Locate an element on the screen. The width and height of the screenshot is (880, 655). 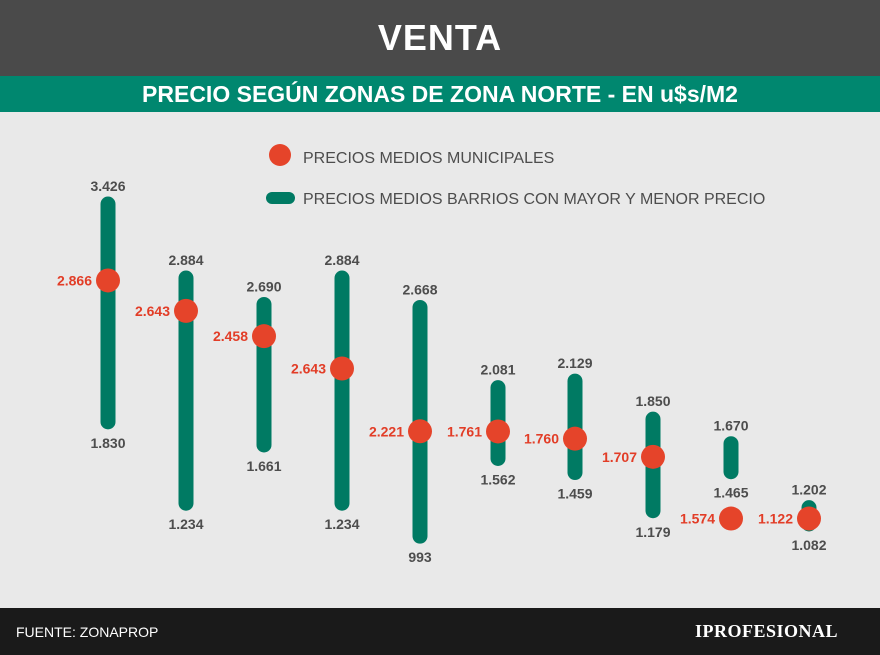
source-note: FUENTE: ZONAPROP is located at coordinates (87, 632).